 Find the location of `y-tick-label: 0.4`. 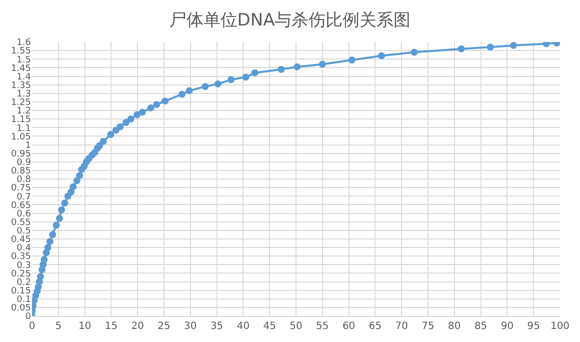

y-tick-label: 0.4 is located at coordinates (24, 249).